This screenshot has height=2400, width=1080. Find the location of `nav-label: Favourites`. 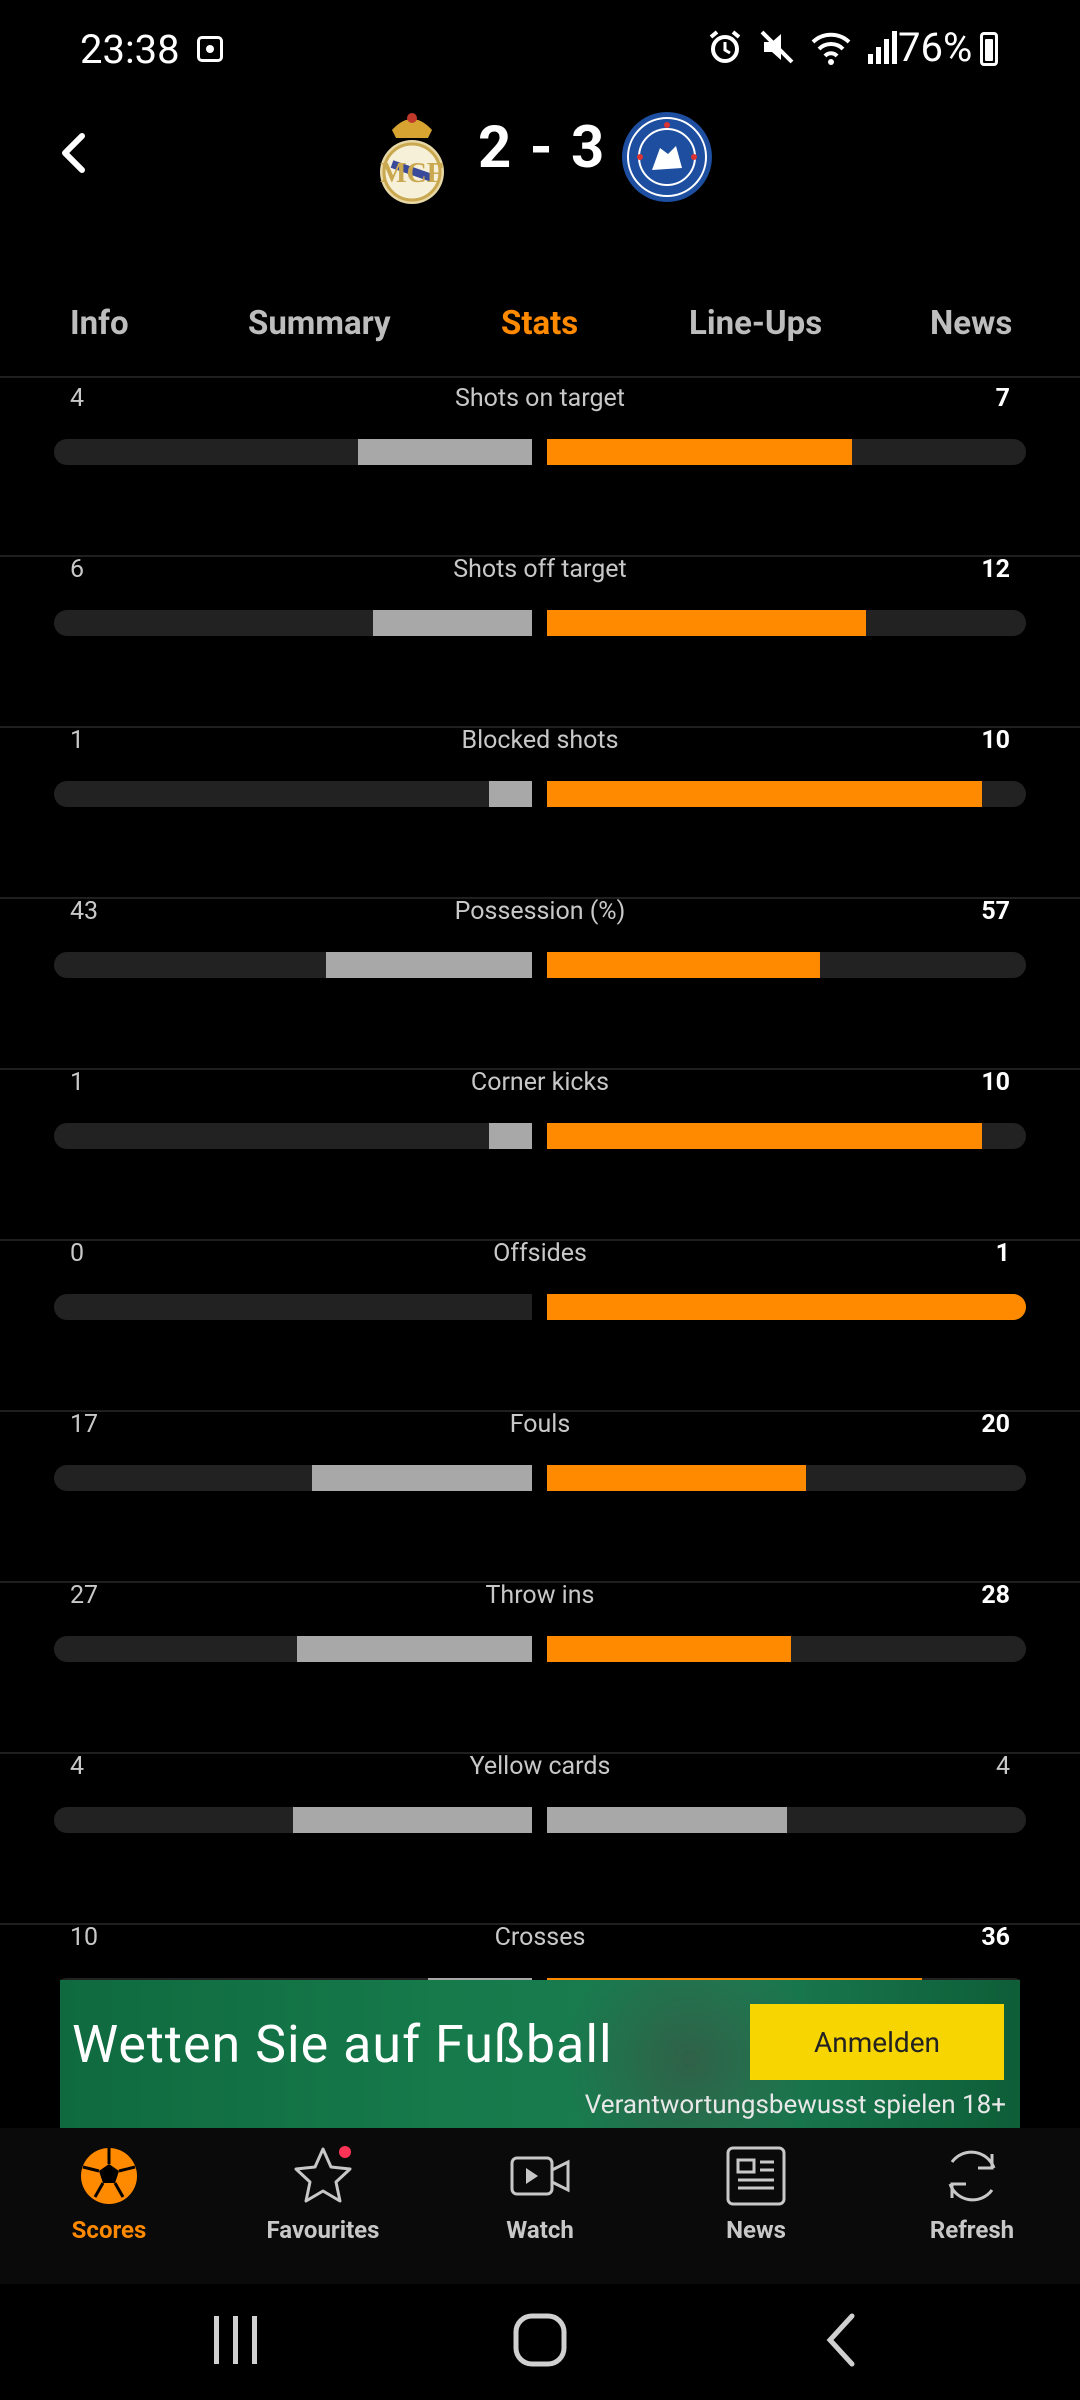

nav-label: Favourites is located at coordinates (323, 2230).